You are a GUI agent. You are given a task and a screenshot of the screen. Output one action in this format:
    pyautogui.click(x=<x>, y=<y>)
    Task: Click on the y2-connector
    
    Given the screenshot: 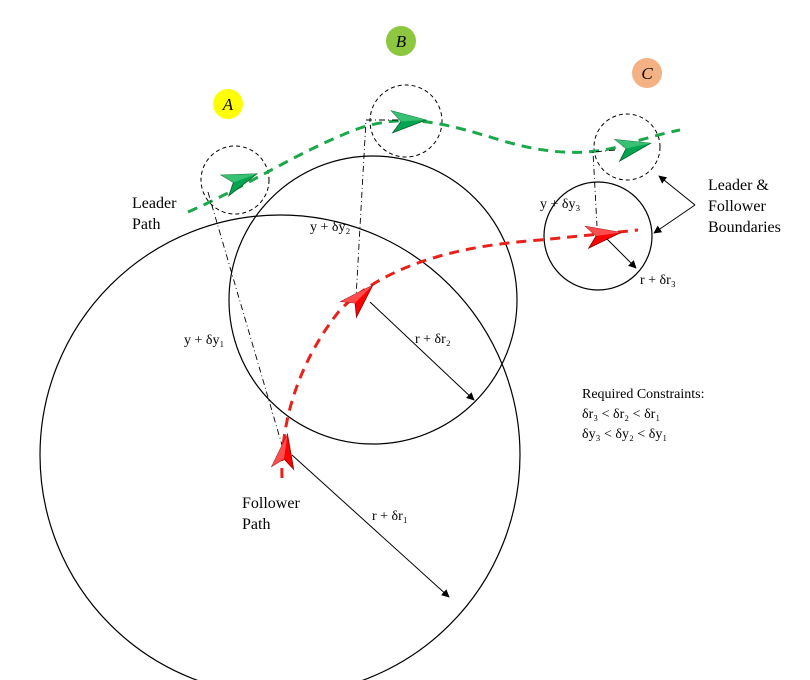 What is the action you would take?
    pyautogui.click(x=376, y=209)
    